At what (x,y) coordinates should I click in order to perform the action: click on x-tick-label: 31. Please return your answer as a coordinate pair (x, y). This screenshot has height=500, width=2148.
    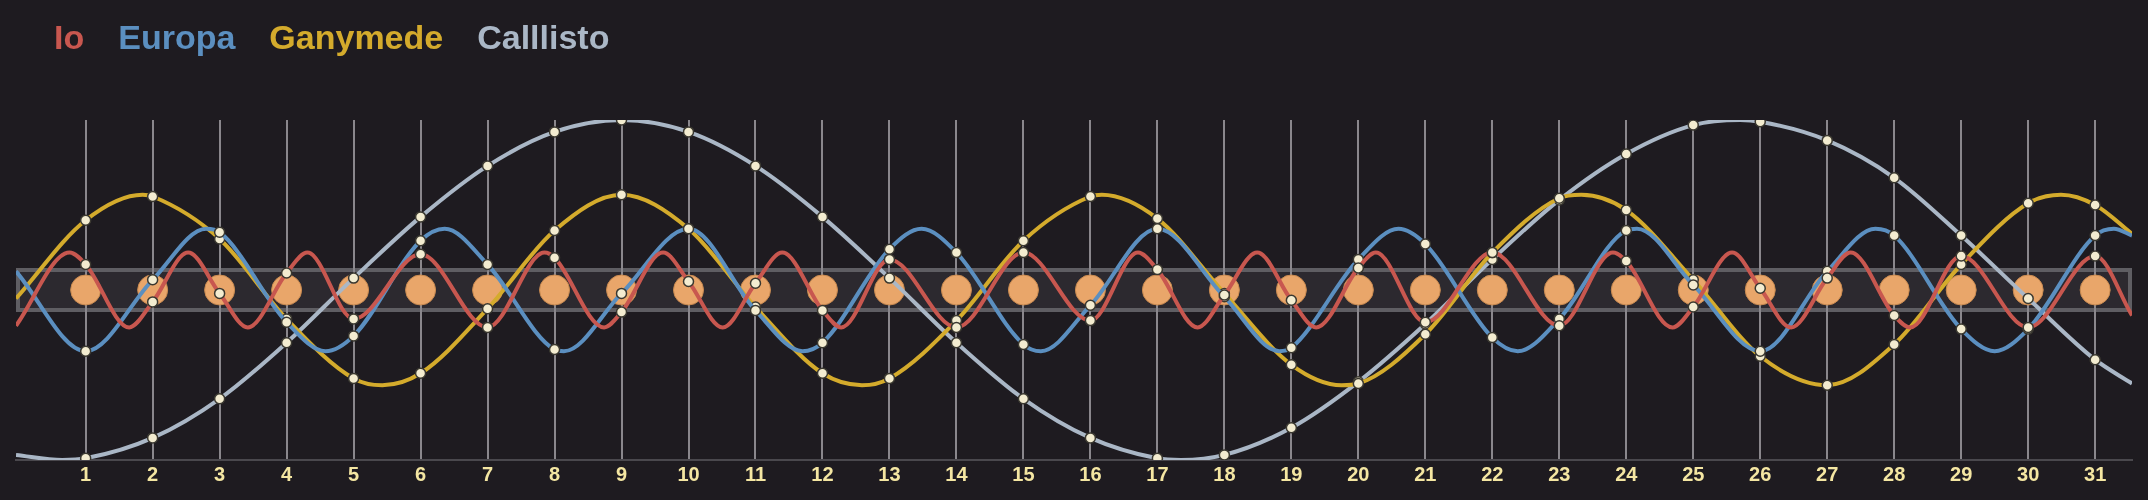
    Looking at the image, I should click on (2095, 473).